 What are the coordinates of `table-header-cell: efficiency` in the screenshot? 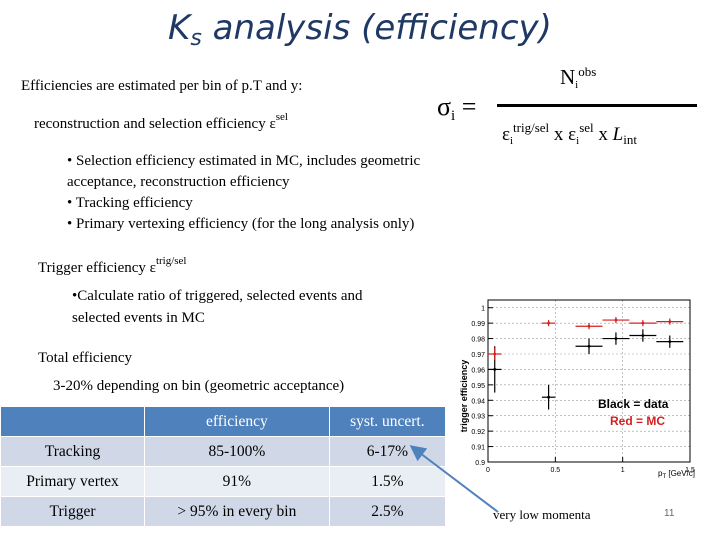 It's located at (237, 421).